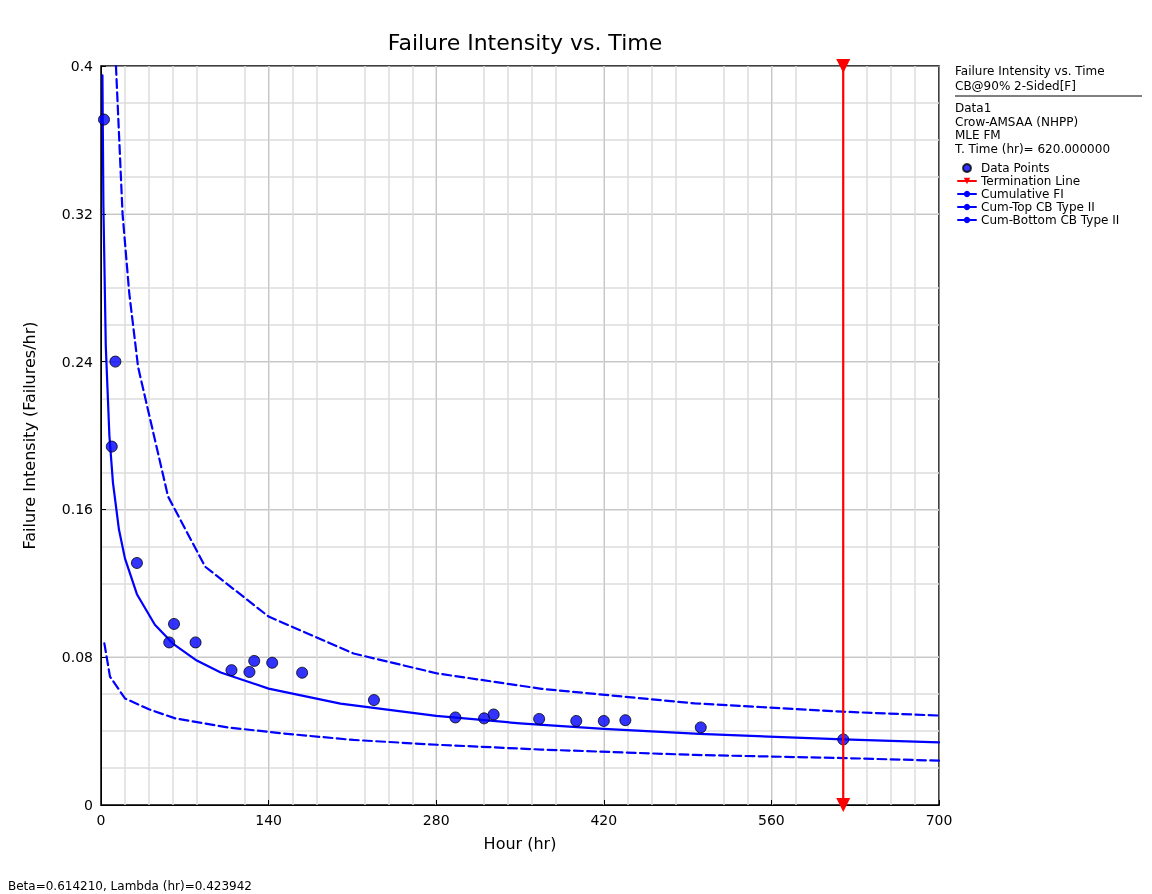  What do you see at coordinates (29, 435) in the screenshot?
I see `y-axis-title: Failure Intensity (Failures/hr)` at bounding box center [29, 435].